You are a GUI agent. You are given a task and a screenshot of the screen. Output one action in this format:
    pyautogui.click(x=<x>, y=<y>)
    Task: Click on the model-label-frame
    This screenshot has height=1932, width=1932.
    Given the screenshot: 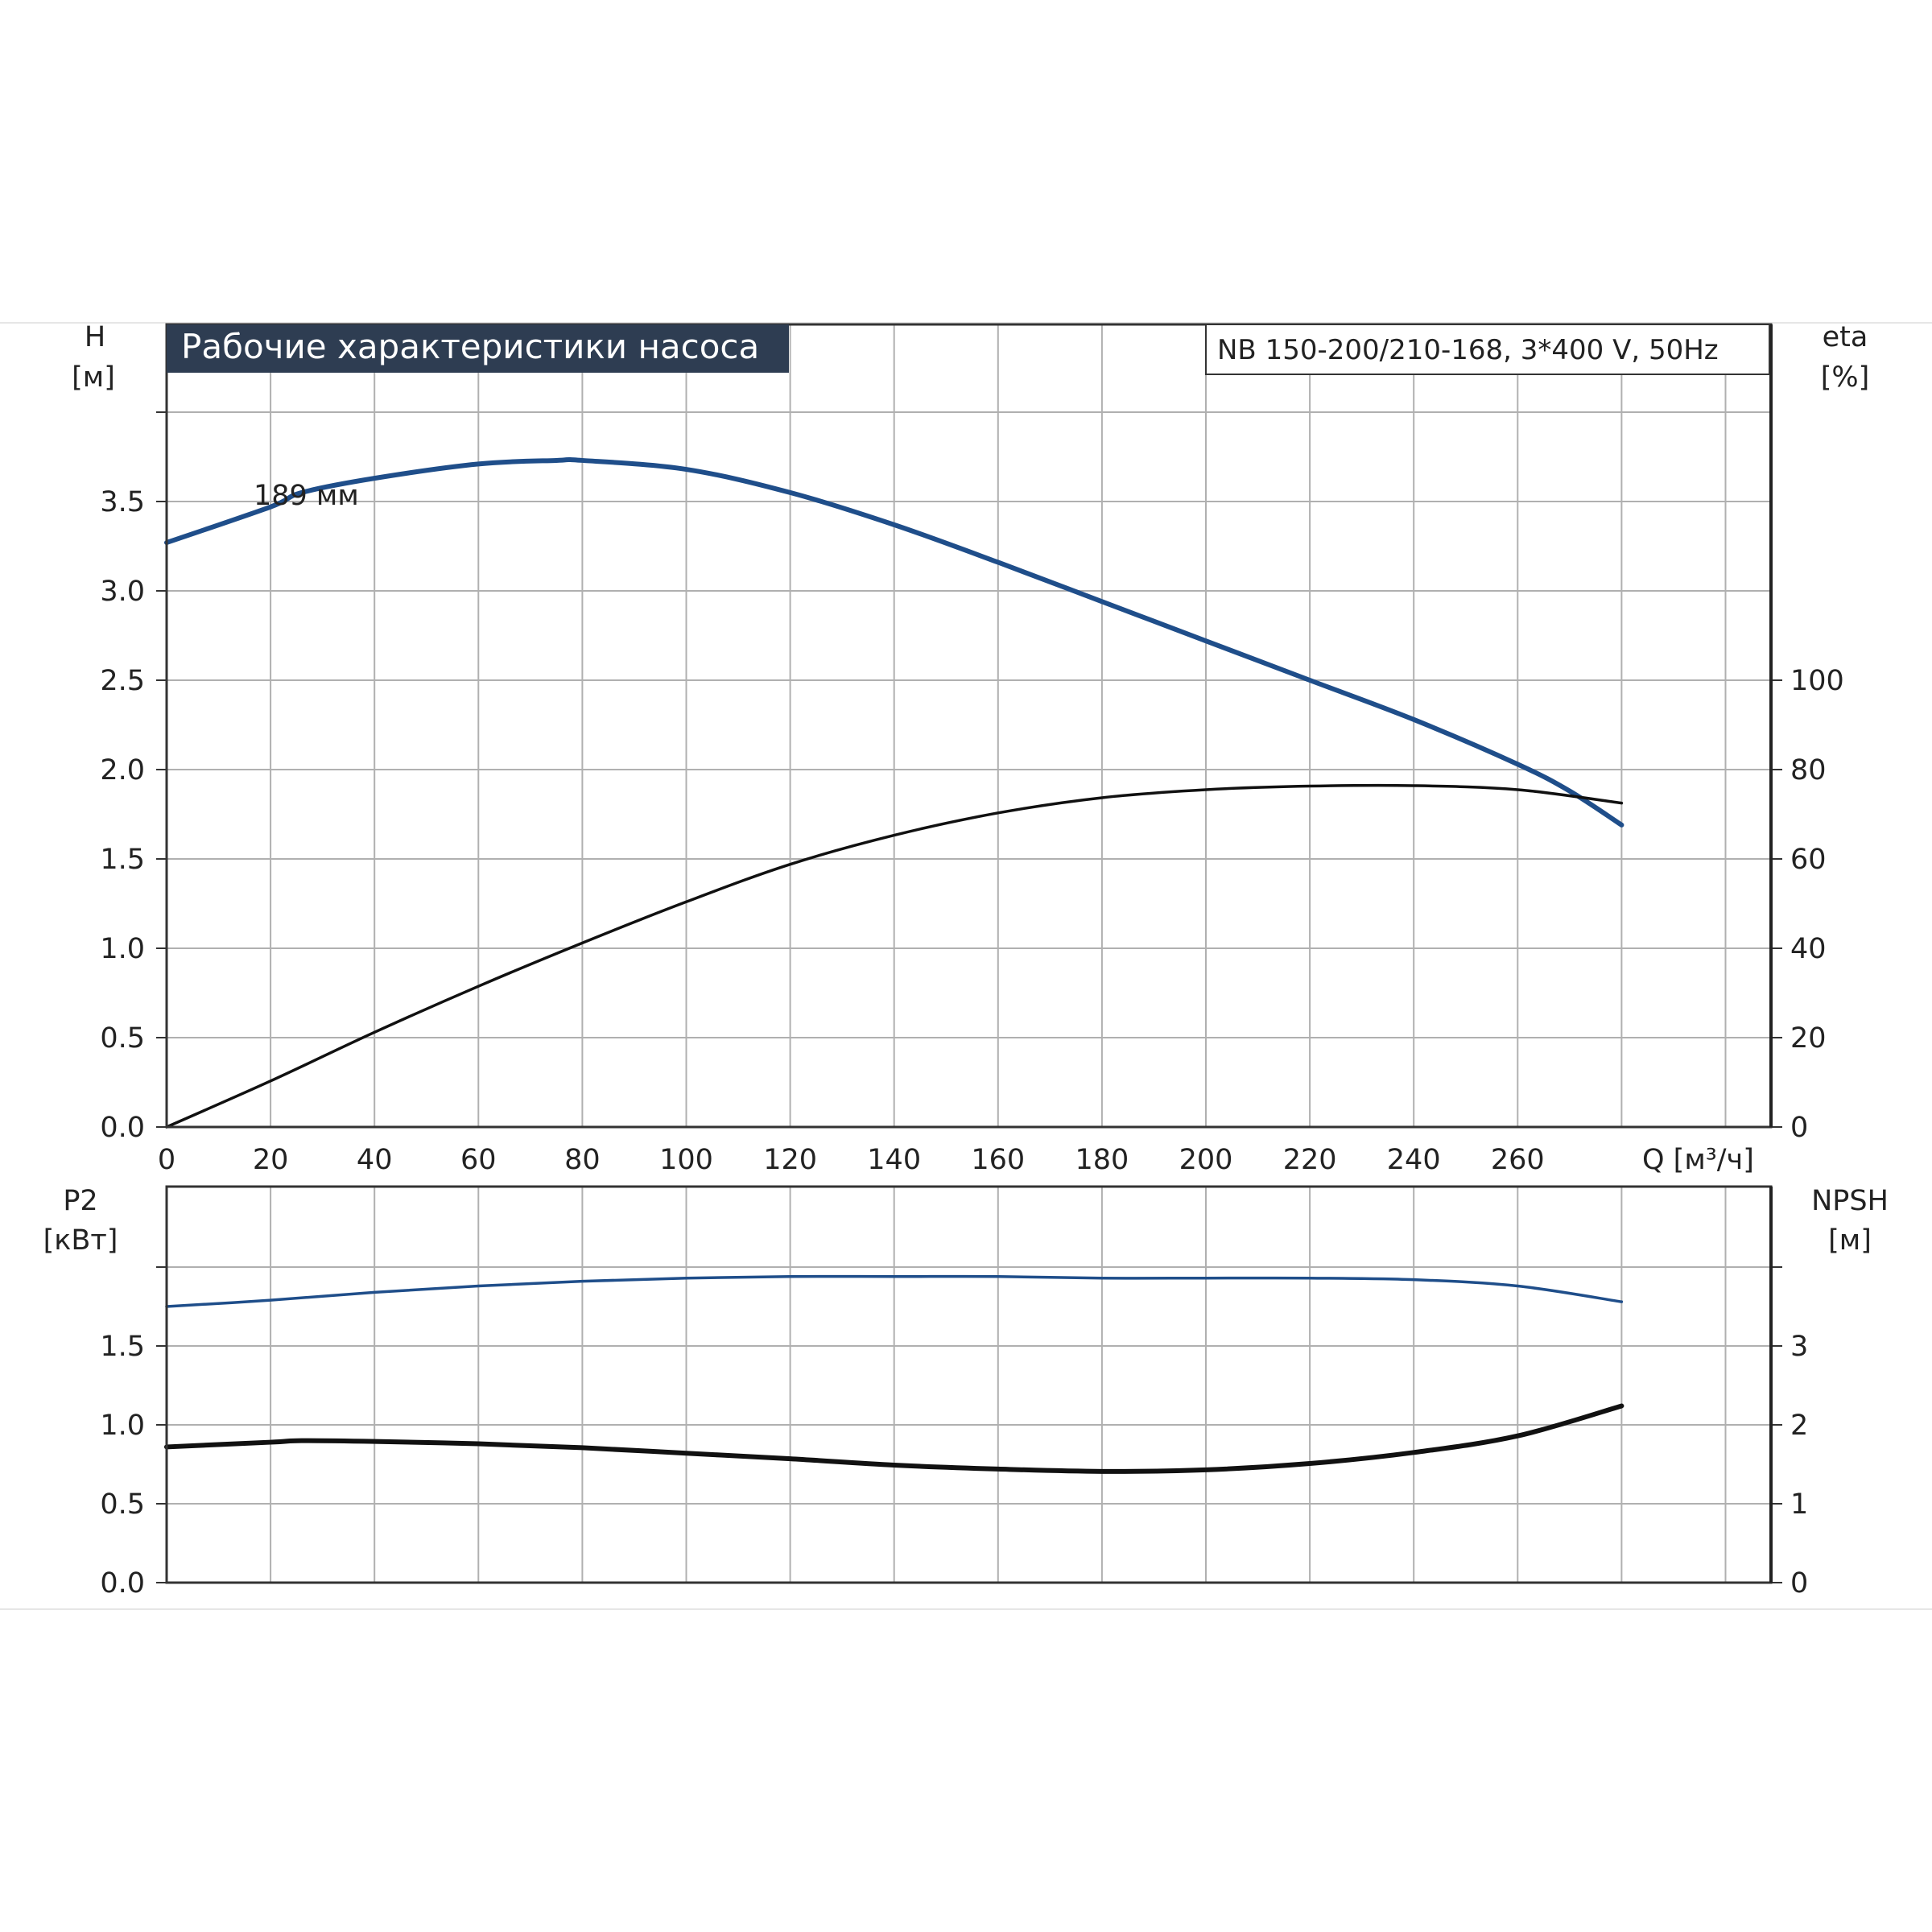 What is the action you would take?
    pyautogui.click(x=1487, y=349)
    